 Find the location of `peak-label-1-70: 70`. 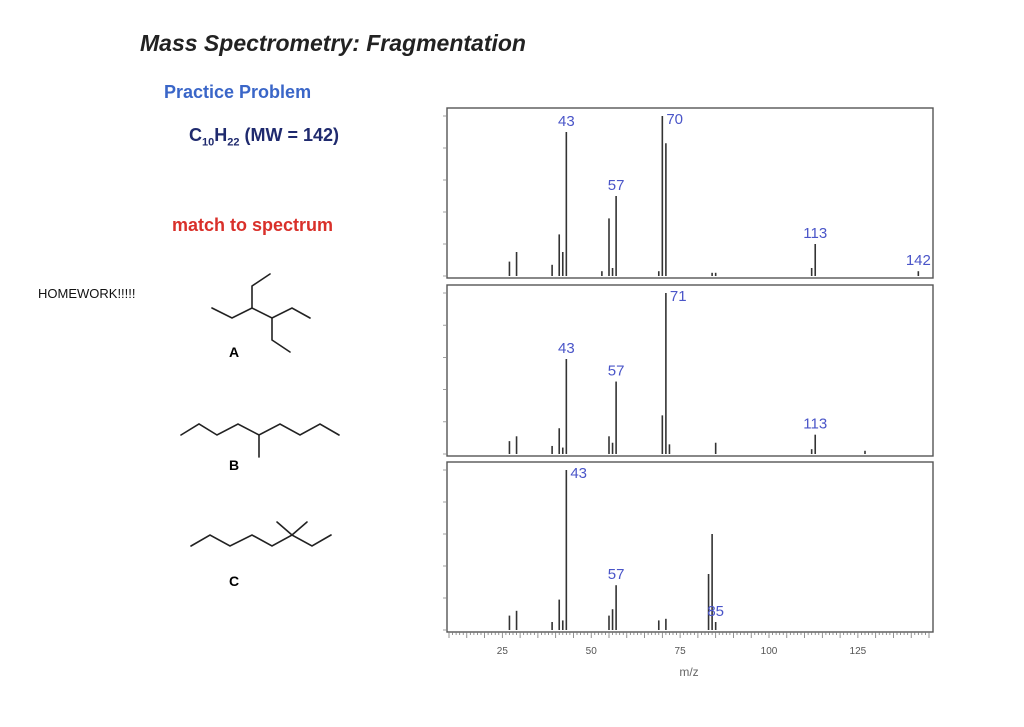

peak-label-1-70: 70 is located at coordinates (674, 119).